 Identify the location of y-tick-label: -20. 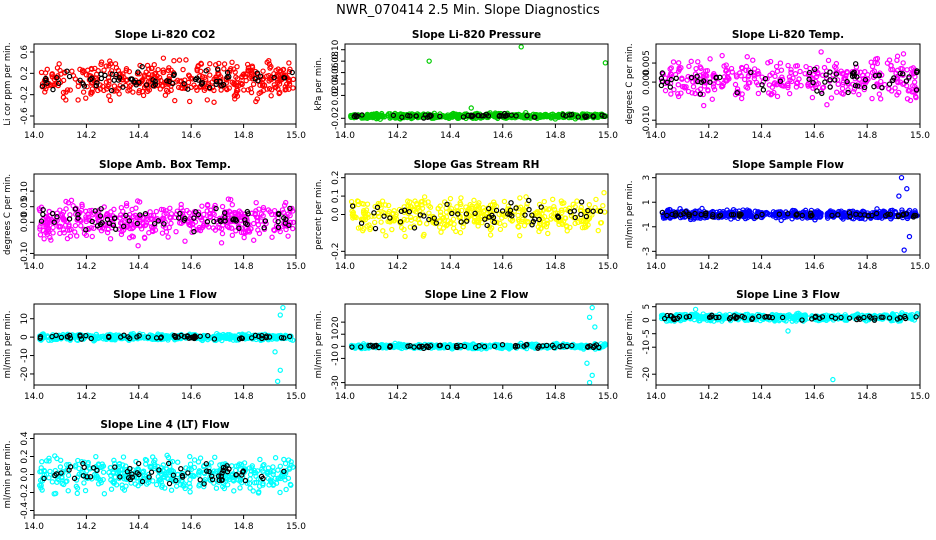
(25, 373).